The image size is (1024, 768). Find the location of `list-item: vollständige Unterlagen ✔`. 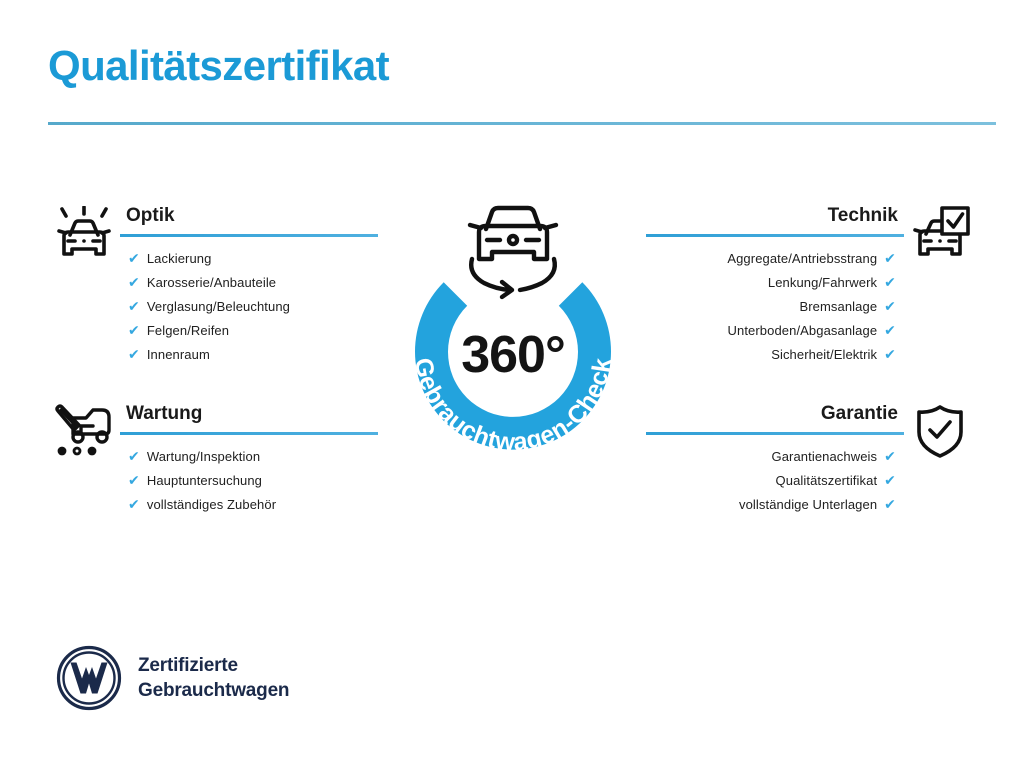

list-item: vollständige Unterlagen ✔ is located at coordinates (775, 509).